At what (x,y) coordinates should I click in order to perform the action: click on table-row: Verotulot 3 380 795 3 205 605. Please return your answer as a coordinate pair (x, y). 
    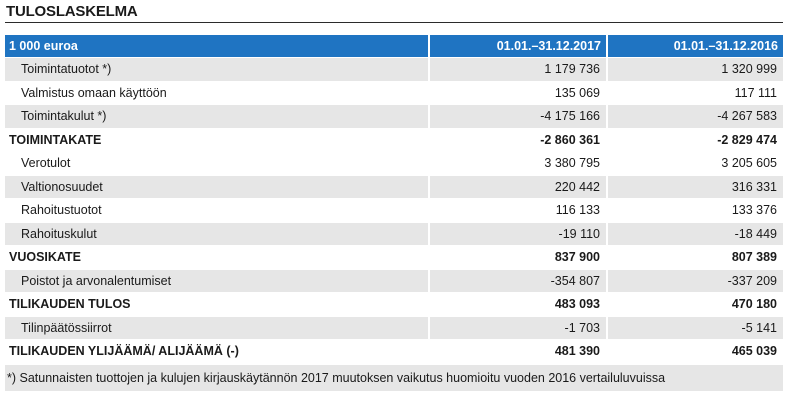
    Looking at the image, I should click on (394, 163).